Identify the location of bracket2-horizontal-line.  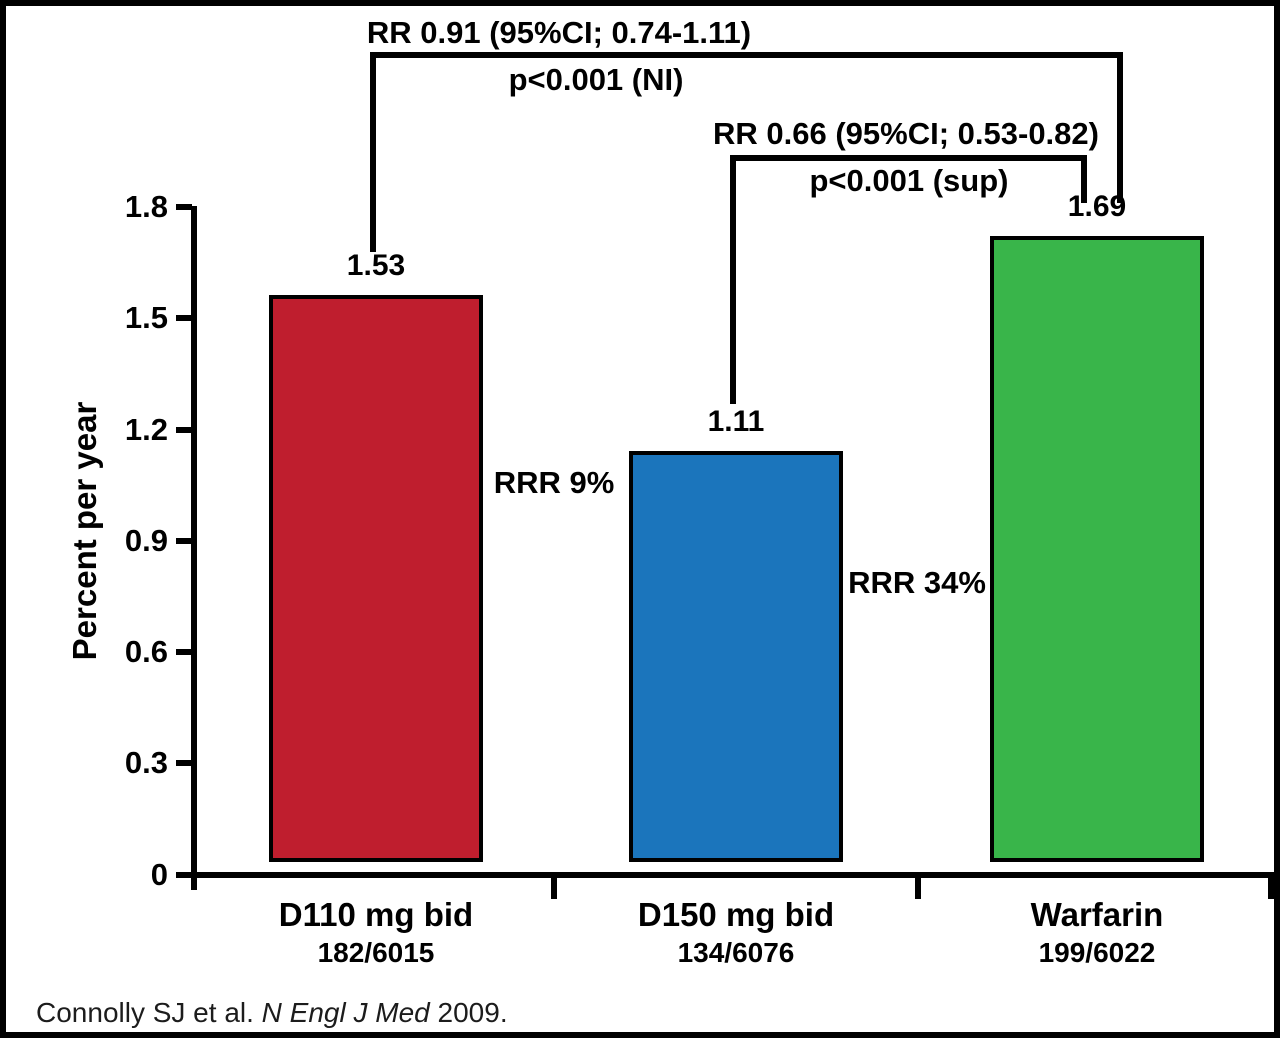
(908, 158).